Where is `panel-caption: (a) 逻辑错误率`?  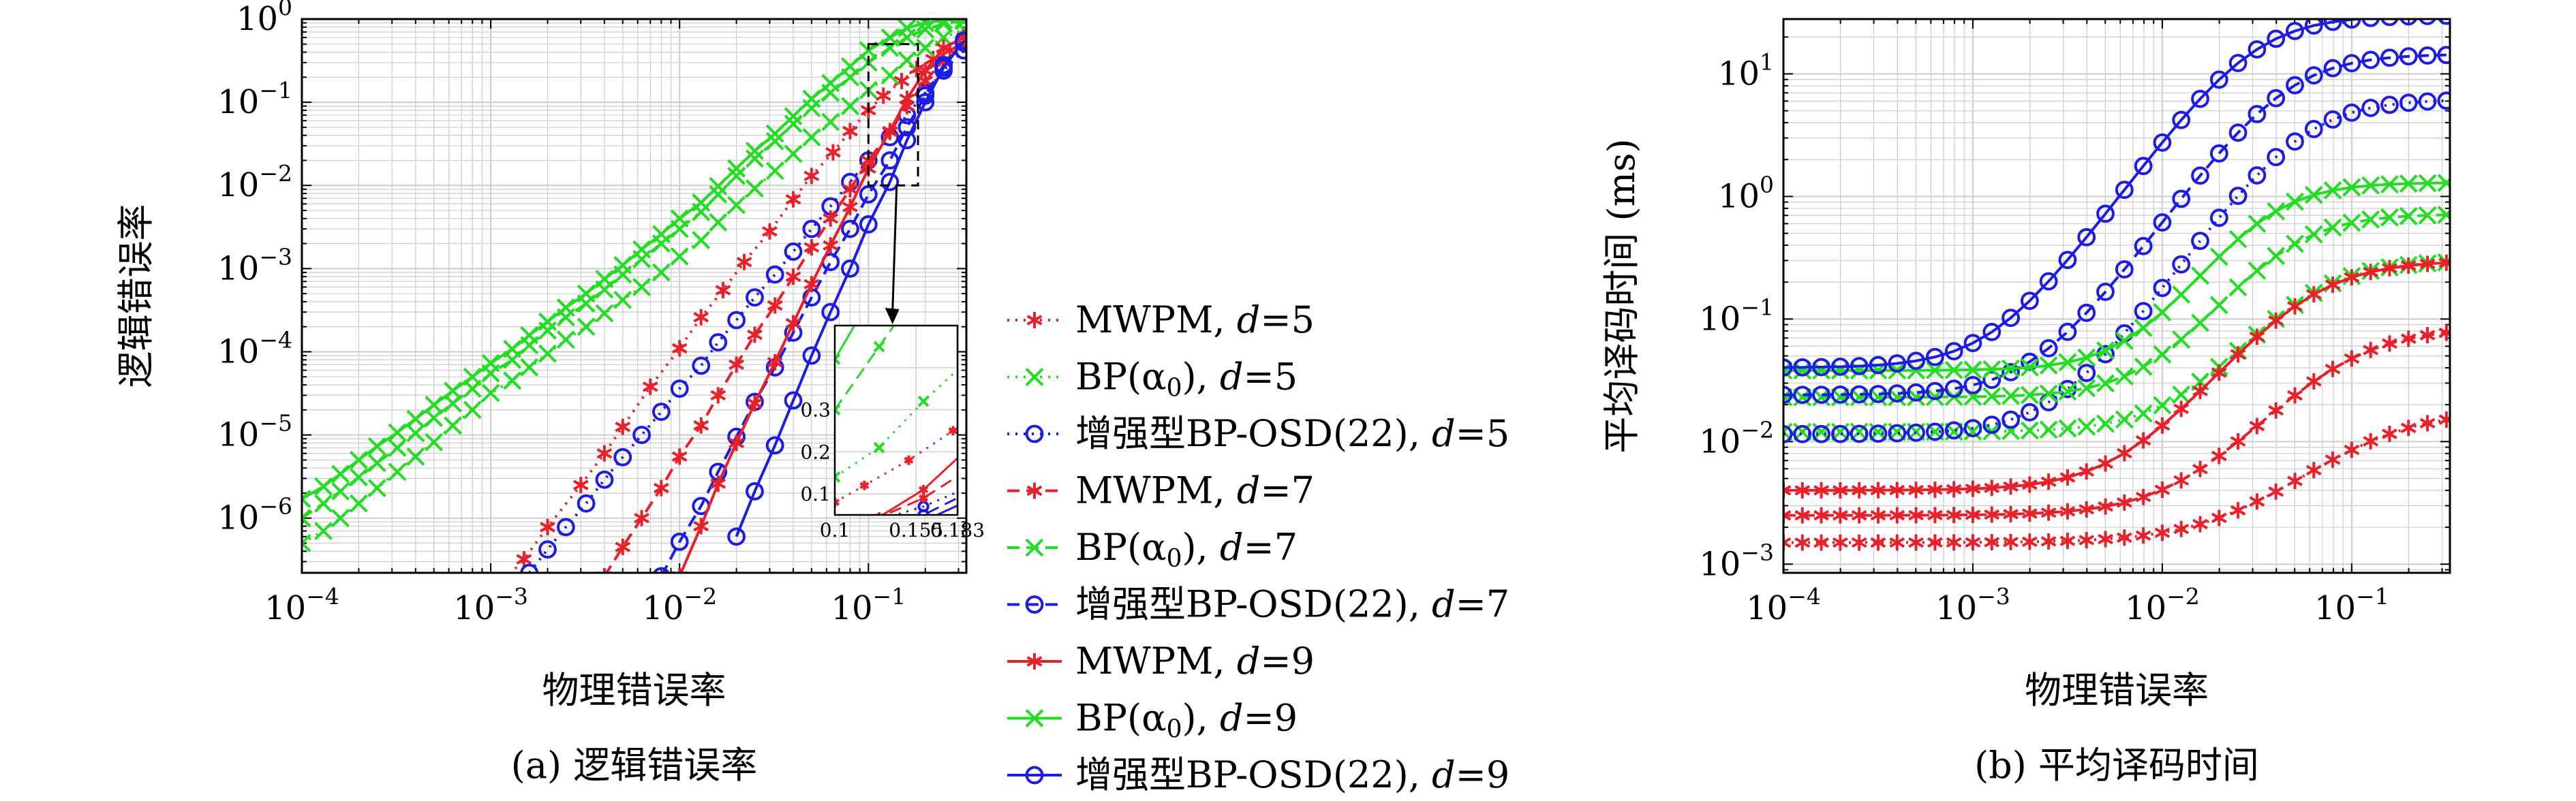
panel-caption: (a) 逻辑错误率 is located at coordinates (634, 765).